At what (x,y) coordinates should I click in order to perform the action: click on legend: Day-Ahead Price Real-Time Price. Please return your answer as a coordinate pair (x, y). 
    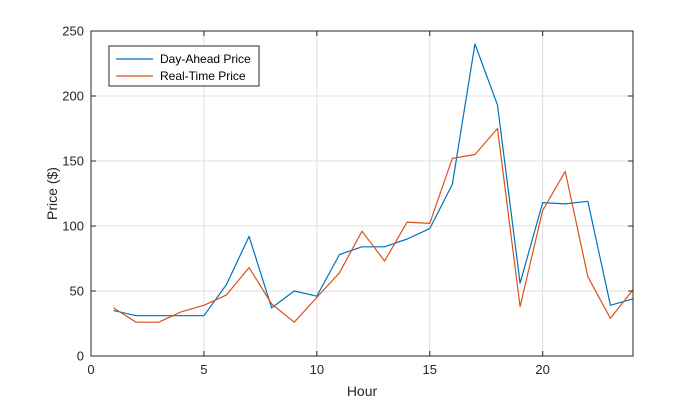
    Looking at the image, I should click on (184, 66).